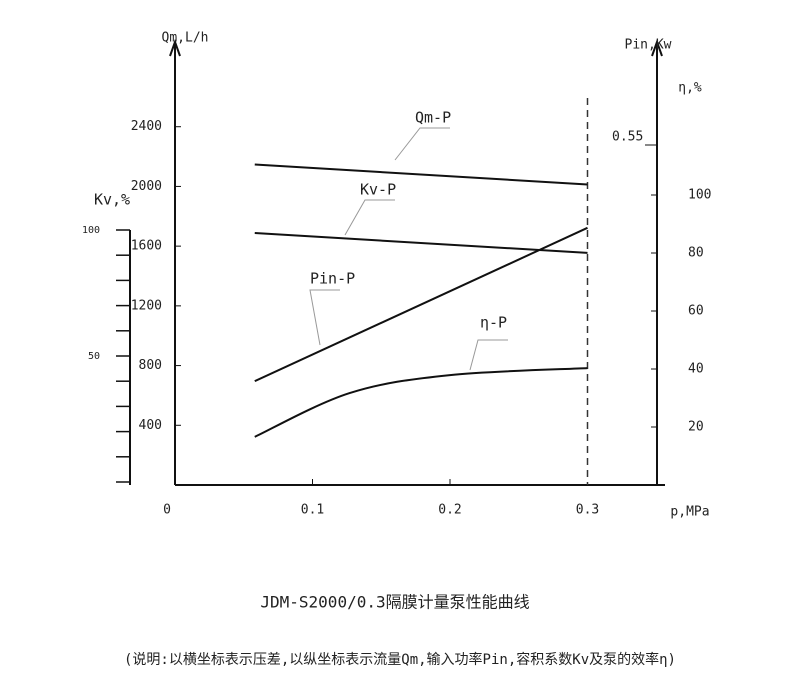 This screenshot has width=790, height=697. Describe the element at coordinates (146, 305) in the screenshot. I see `y-tick-label: 1200` at that location.